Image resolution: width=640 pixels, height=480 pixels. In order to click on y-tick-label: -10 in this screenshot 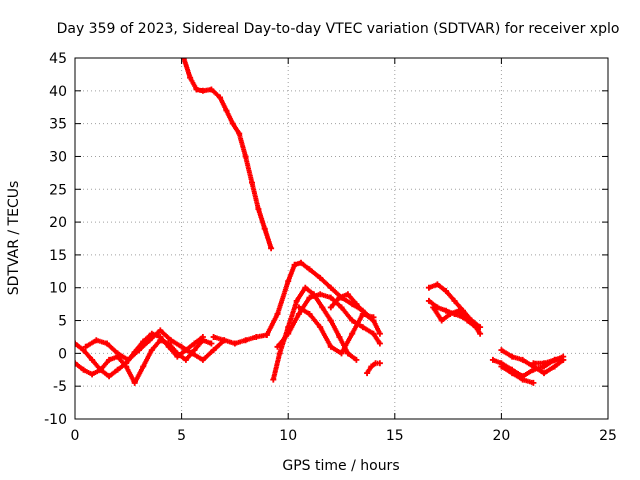, I will do `click(55, 420)`.